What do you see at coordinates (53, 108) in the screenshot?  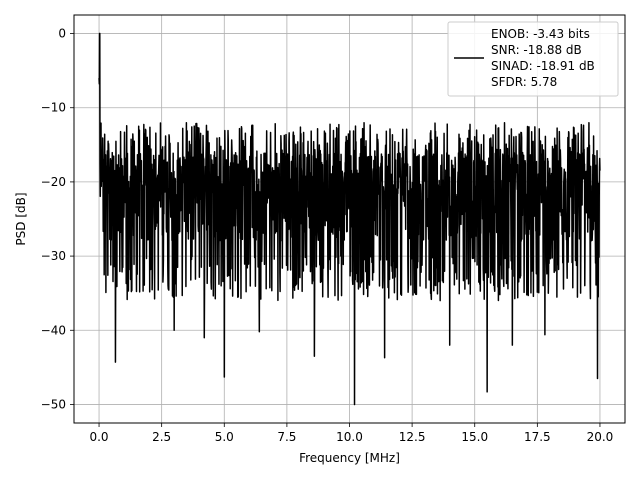 I see `y-tick-label: −10` at bounding box center [53, 108].